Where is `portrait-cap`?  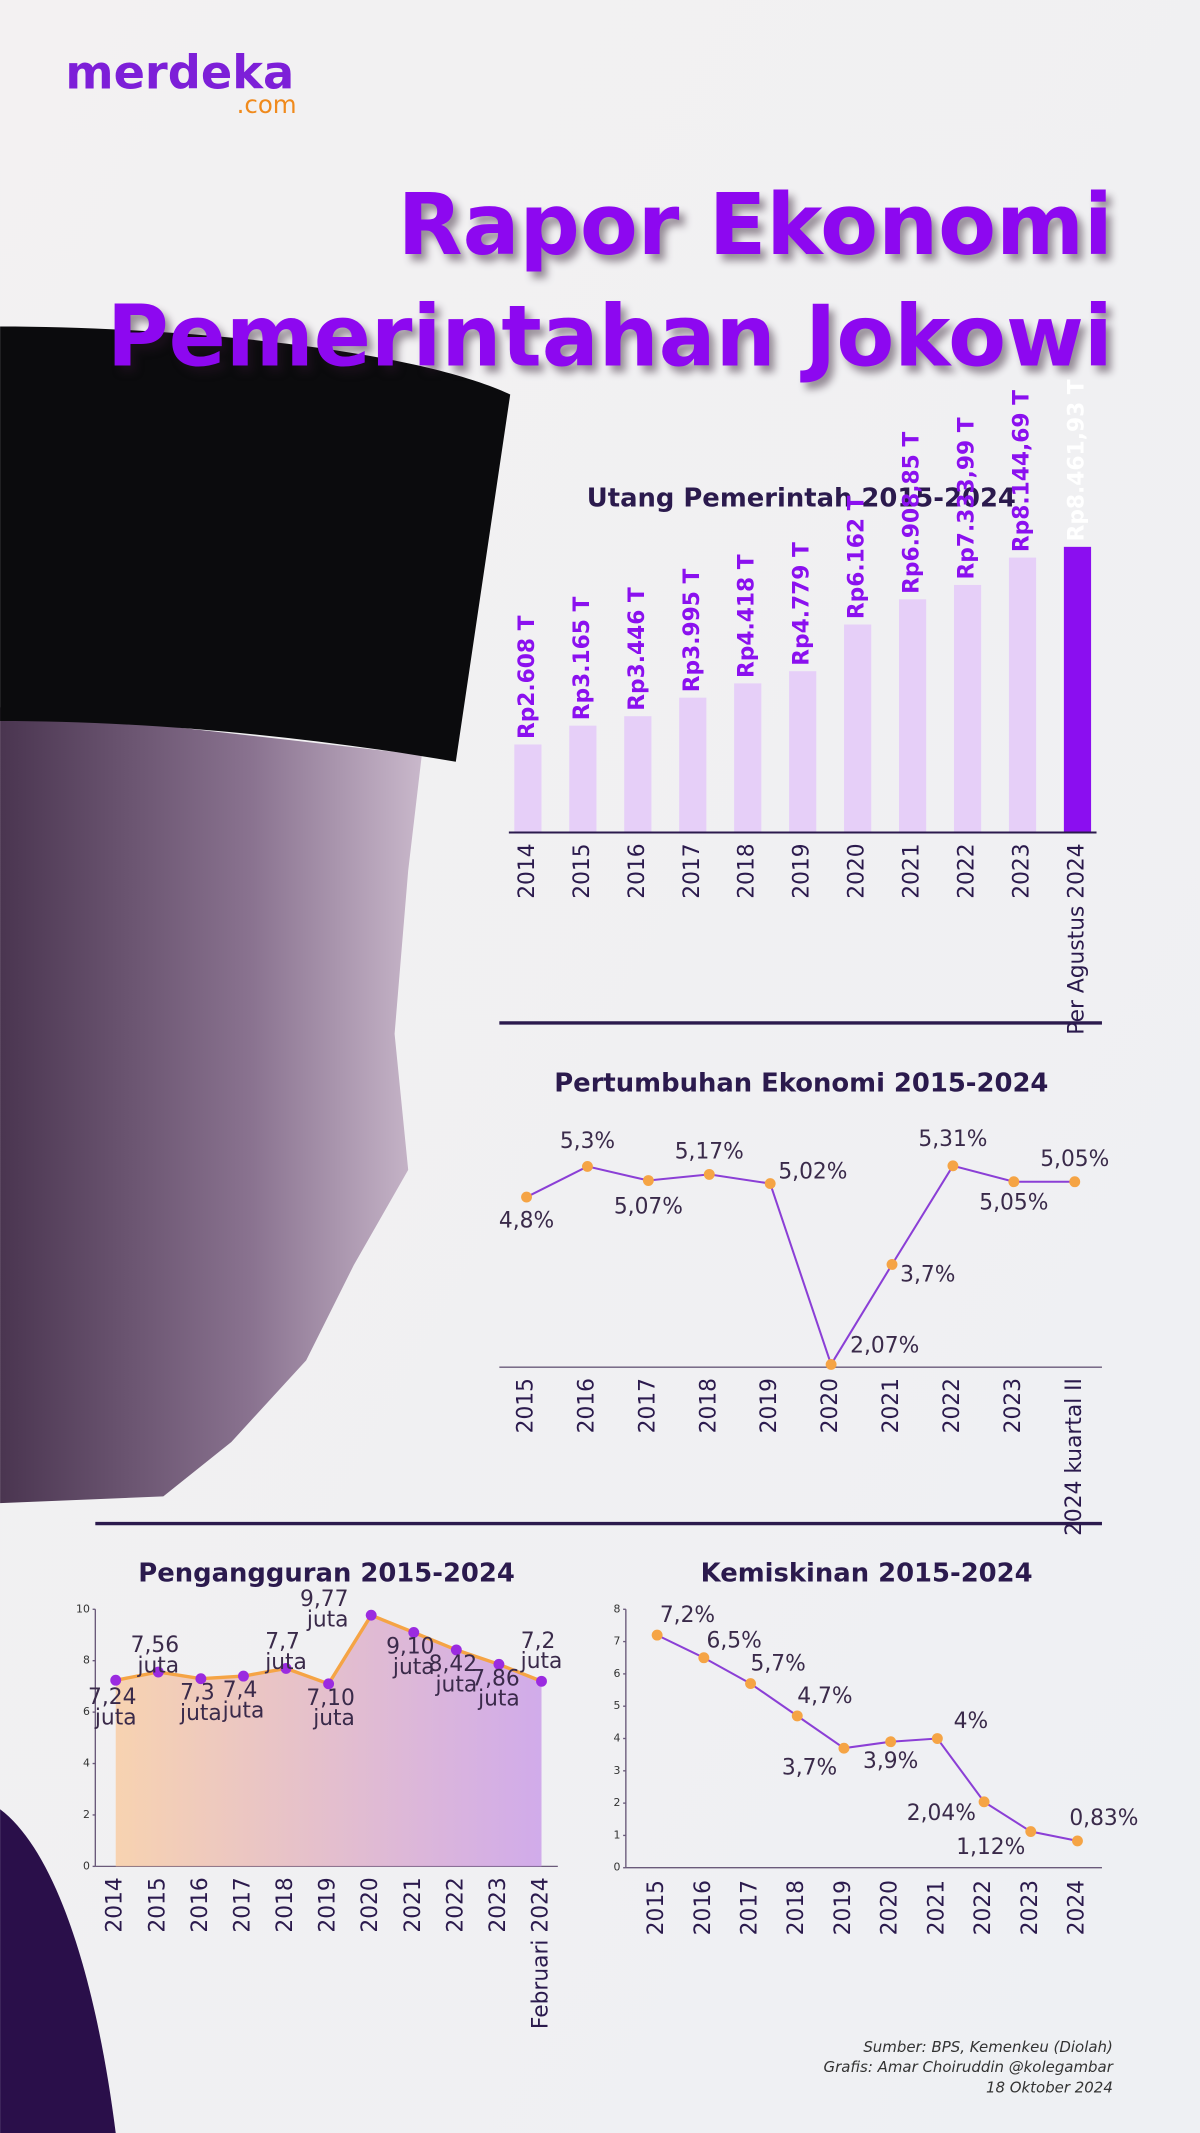 portrait-cap is located at coordinates (255, 544).